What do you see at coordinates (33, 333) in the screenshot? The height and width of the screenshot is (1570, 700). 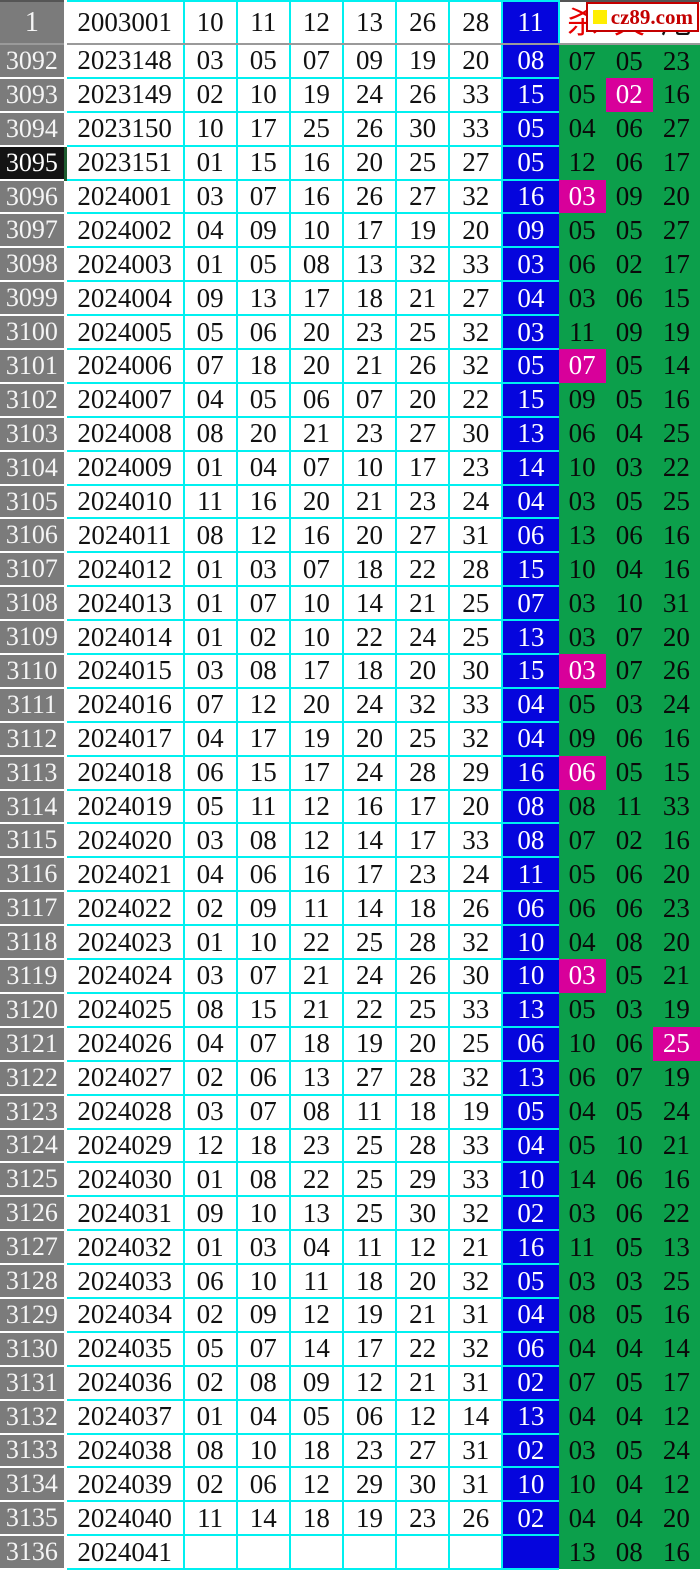 I see `row-index: 3100` at bounding box center [33, 333].